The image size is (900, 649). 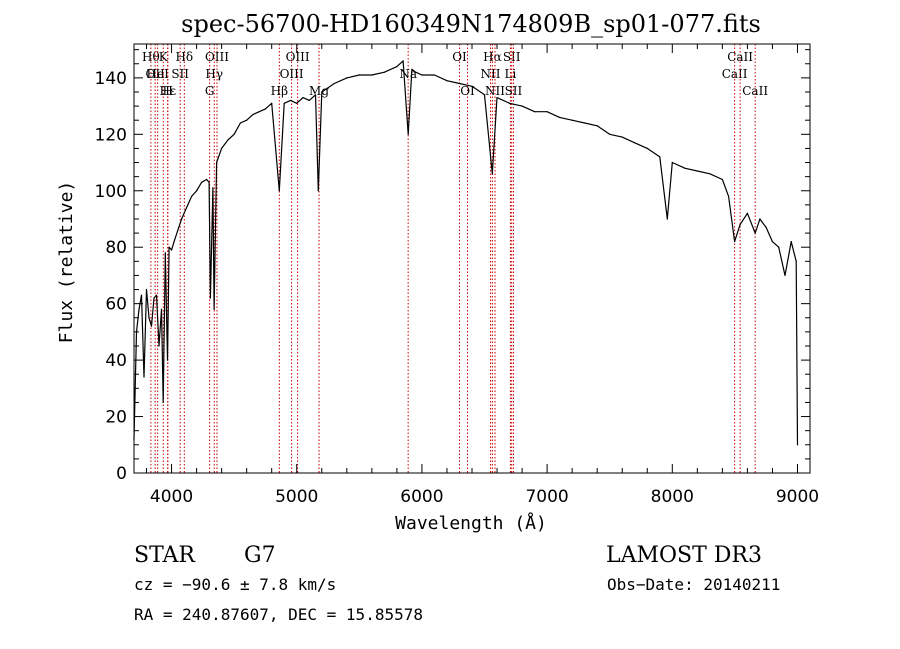 I want to click on x-tick-label: 5000, so click(x=296, y=497).